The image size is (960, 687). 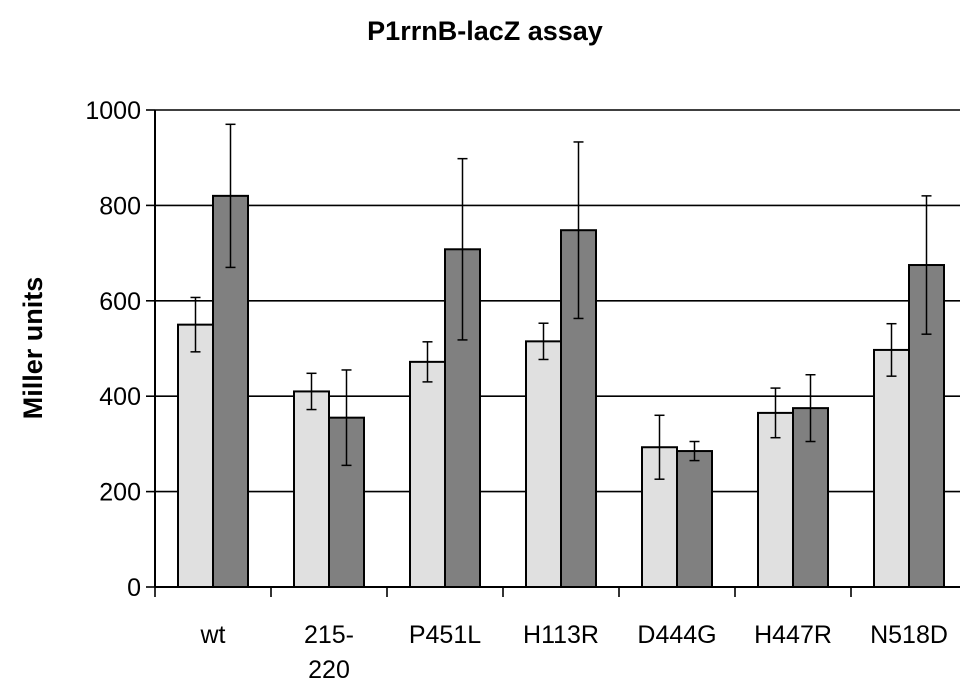 I want to click on x-tick-label: 215-220, so click(x=329, y=652).